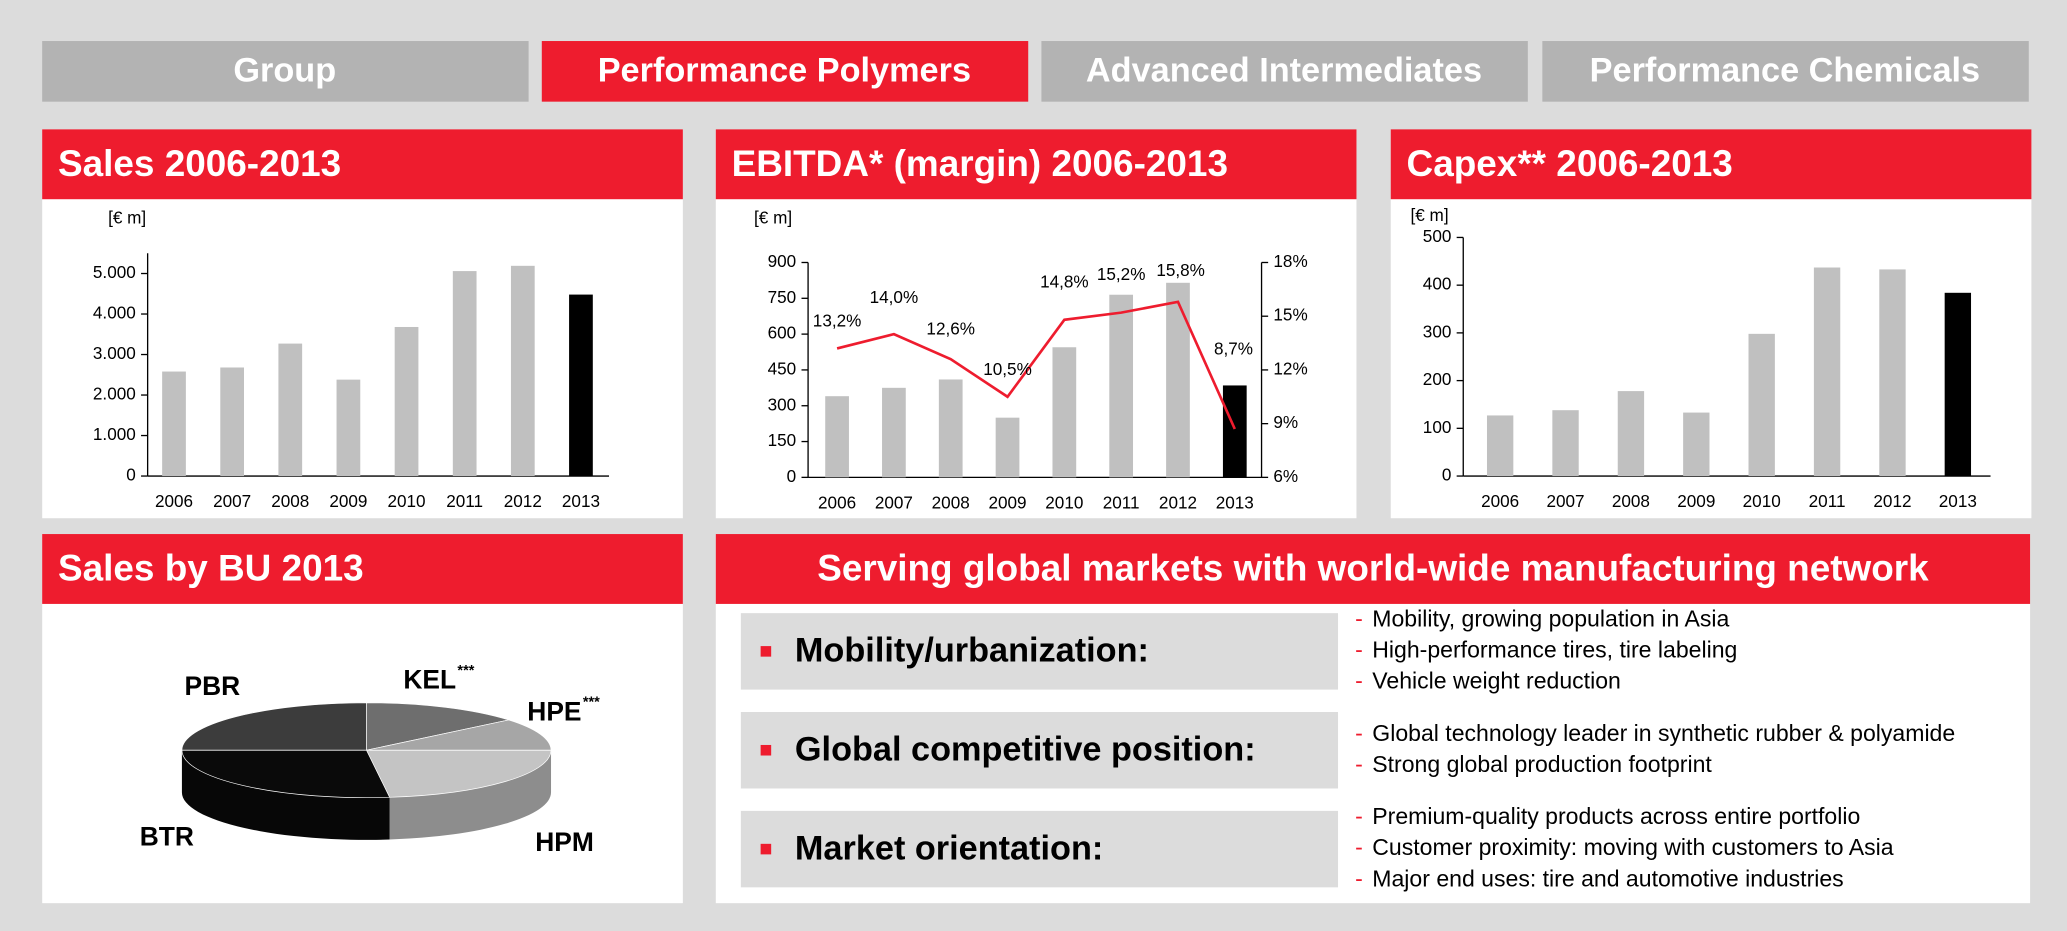 The image size is (2067, 931). I want to click on slice-label: BTR, so click(167, 837).